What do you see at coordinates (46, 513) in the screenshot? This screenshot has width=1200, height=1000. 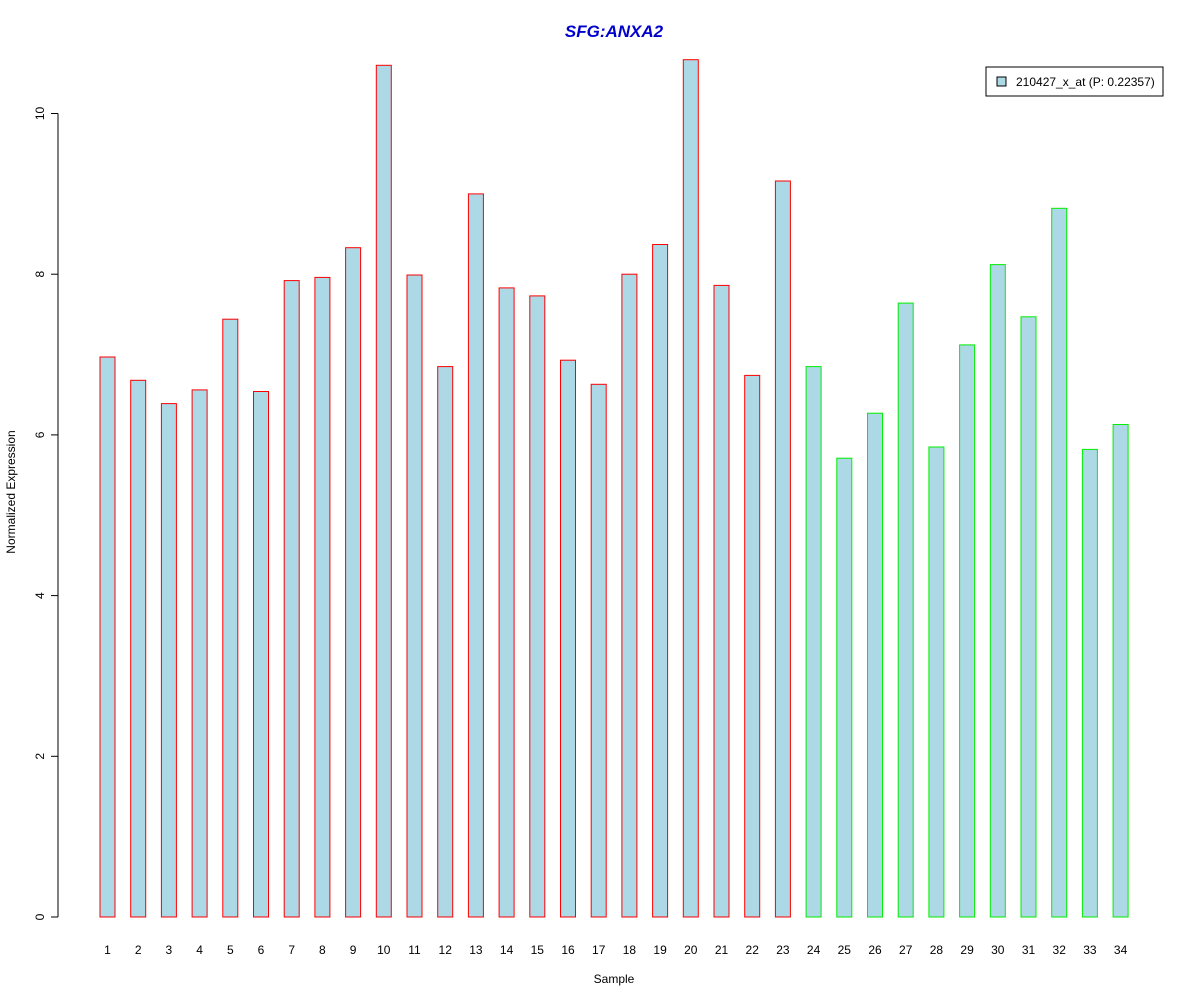 I see `y-axis: 0 2 4 6 8 10` at bounding box center [46, 513].